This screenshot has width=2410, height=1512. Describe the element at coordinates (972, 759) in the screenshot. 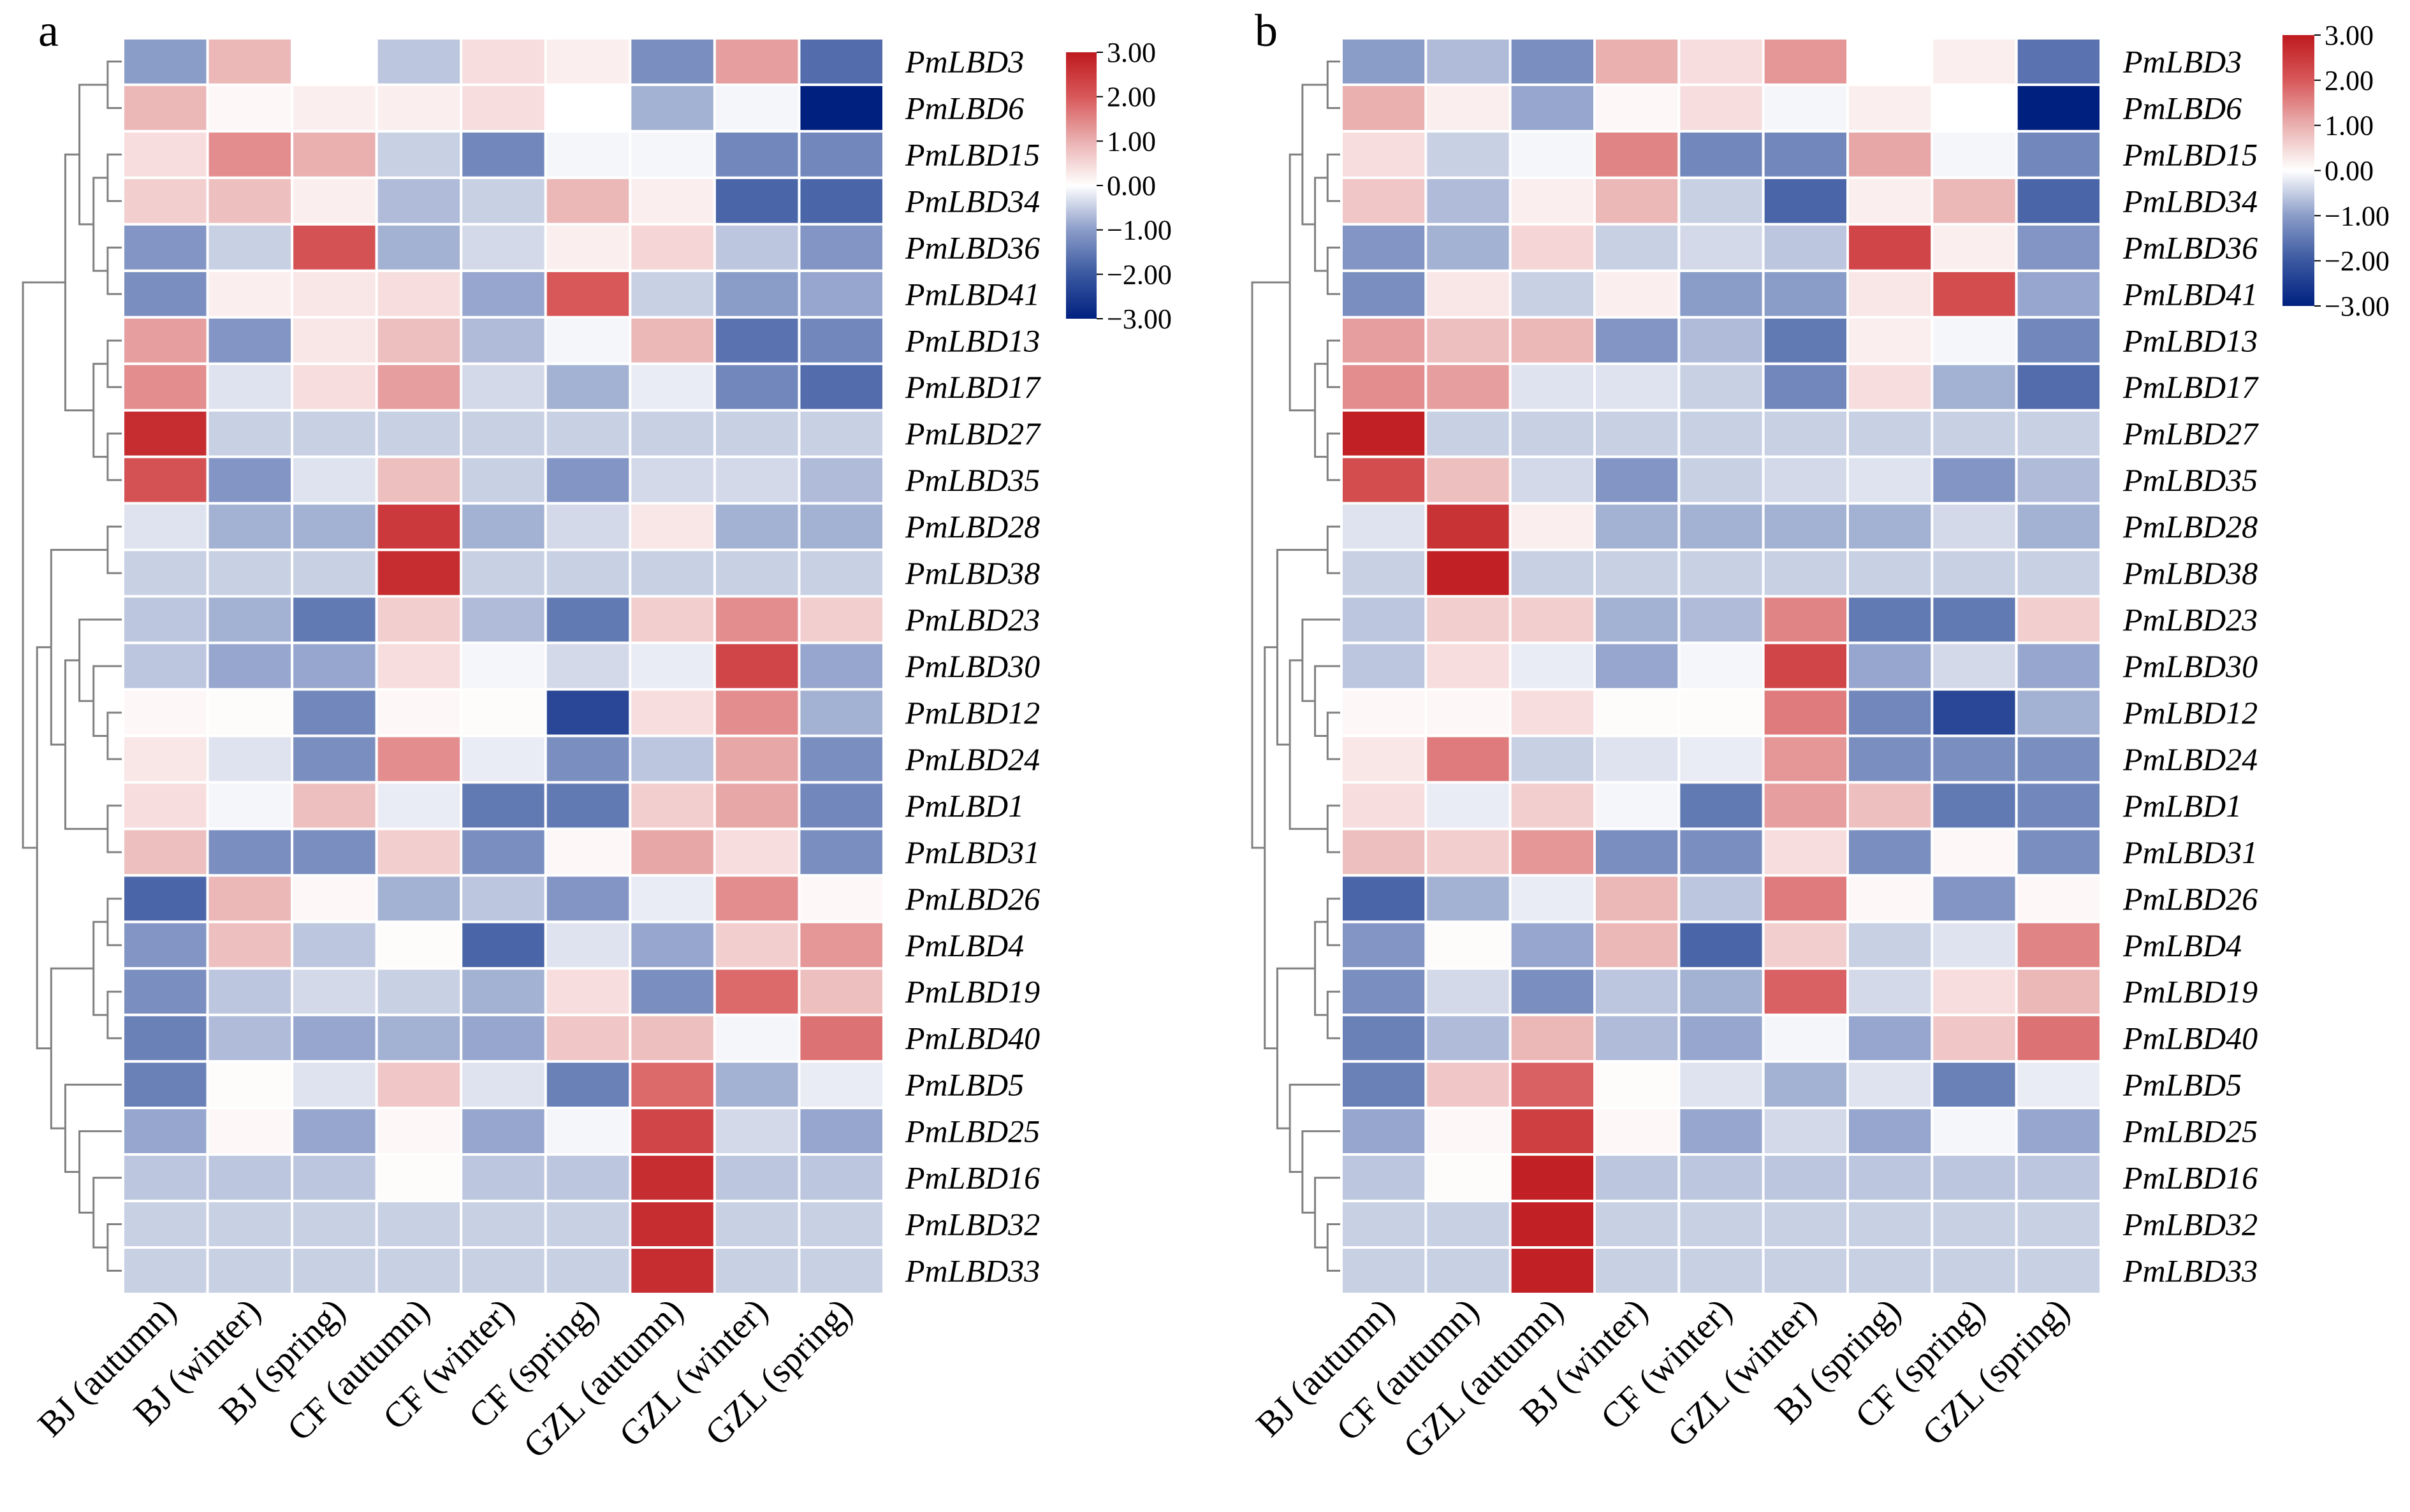

I see `row-label: PmLBD24` at that location.